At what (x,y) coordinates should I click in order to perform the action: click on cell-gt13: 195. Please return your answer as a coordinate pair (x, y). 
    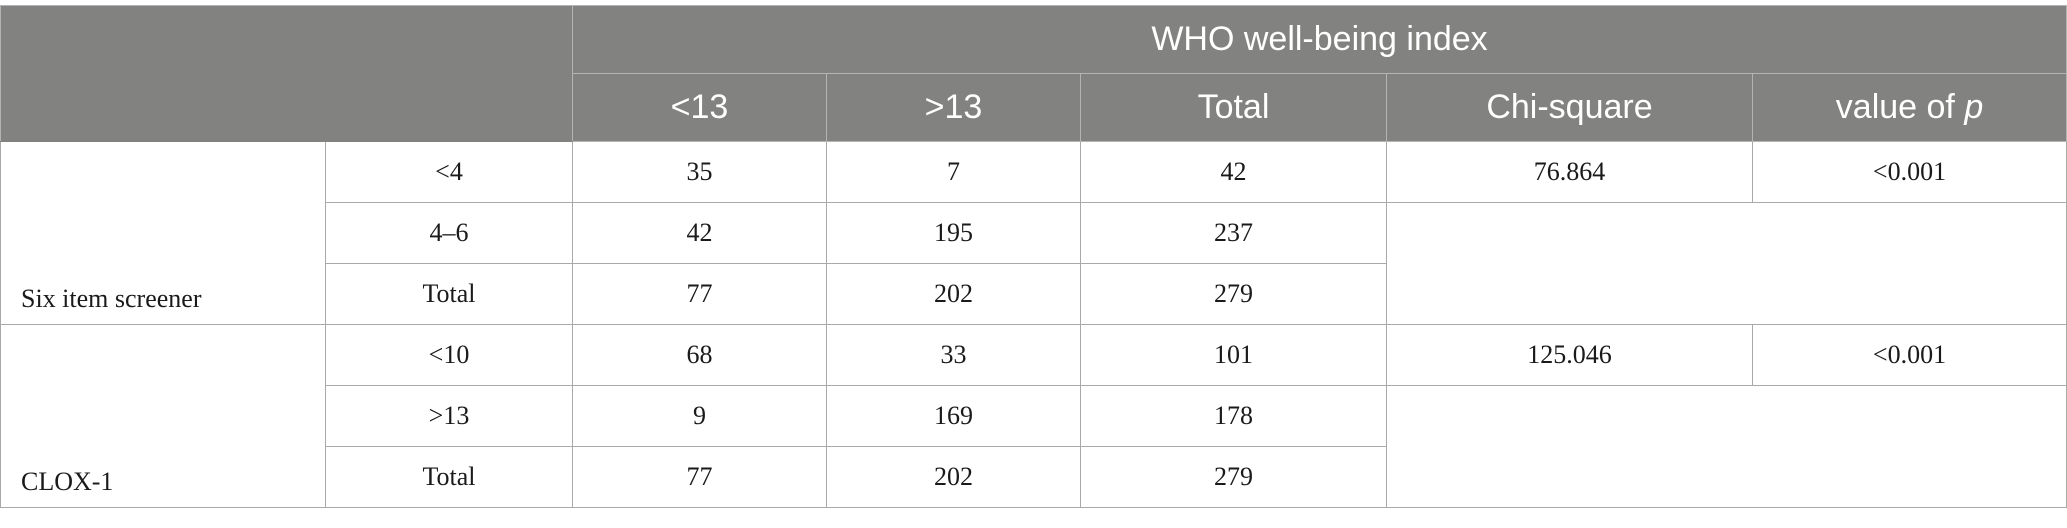
    Looking at the image, I should click on (953, 233).